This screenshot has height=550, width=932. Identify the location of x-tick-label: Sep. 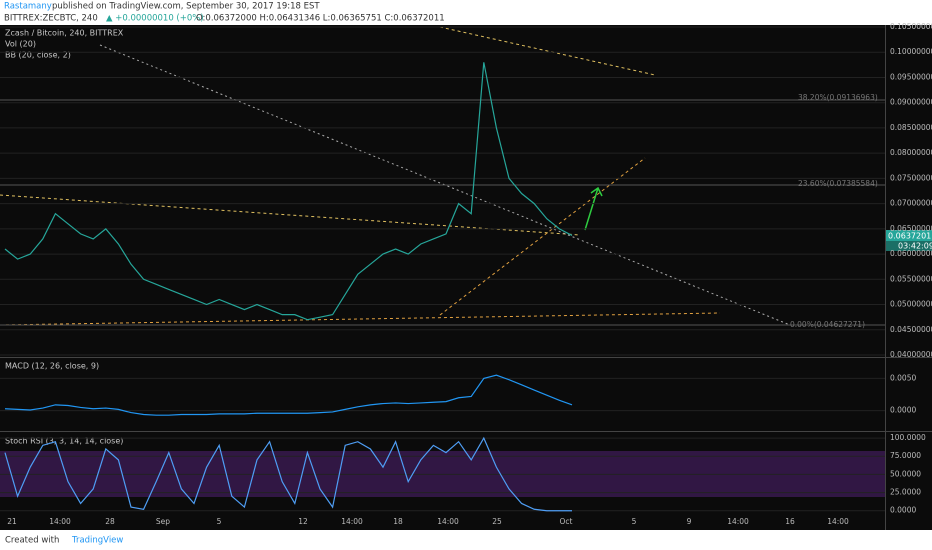
(163, 521).